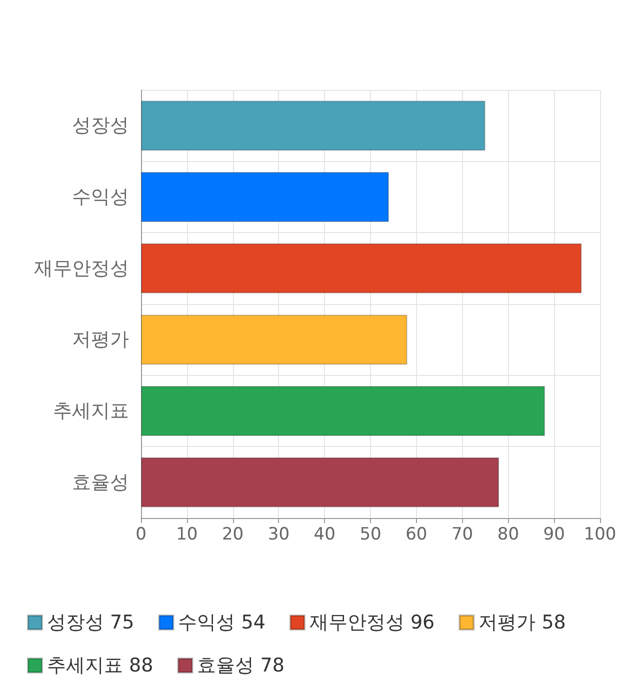  I want to click on y-tick-label: 성장성, so click(100, 125).